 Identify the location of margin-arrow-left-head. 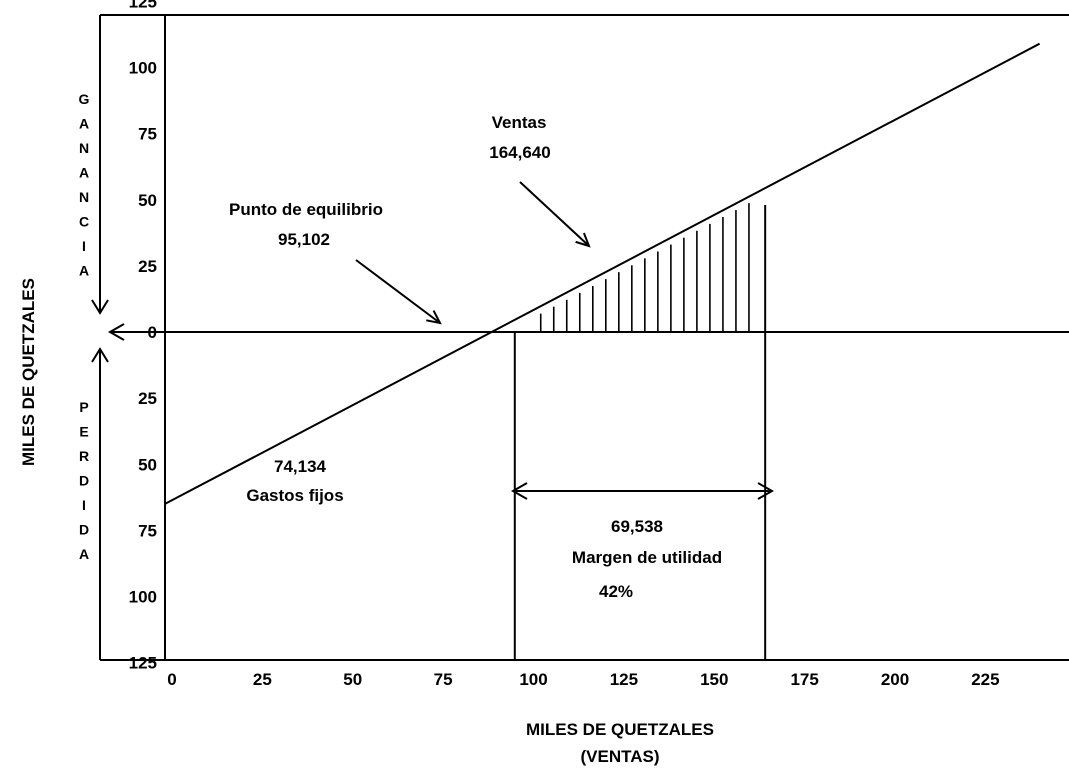
(519, 491).